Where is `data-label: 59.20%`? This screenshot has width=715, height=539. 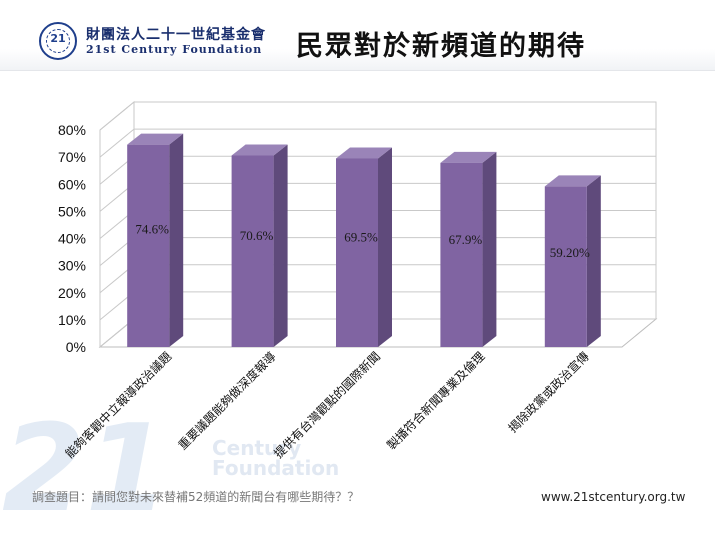
data-label: 59.20% is located at coordinates (570, 252).